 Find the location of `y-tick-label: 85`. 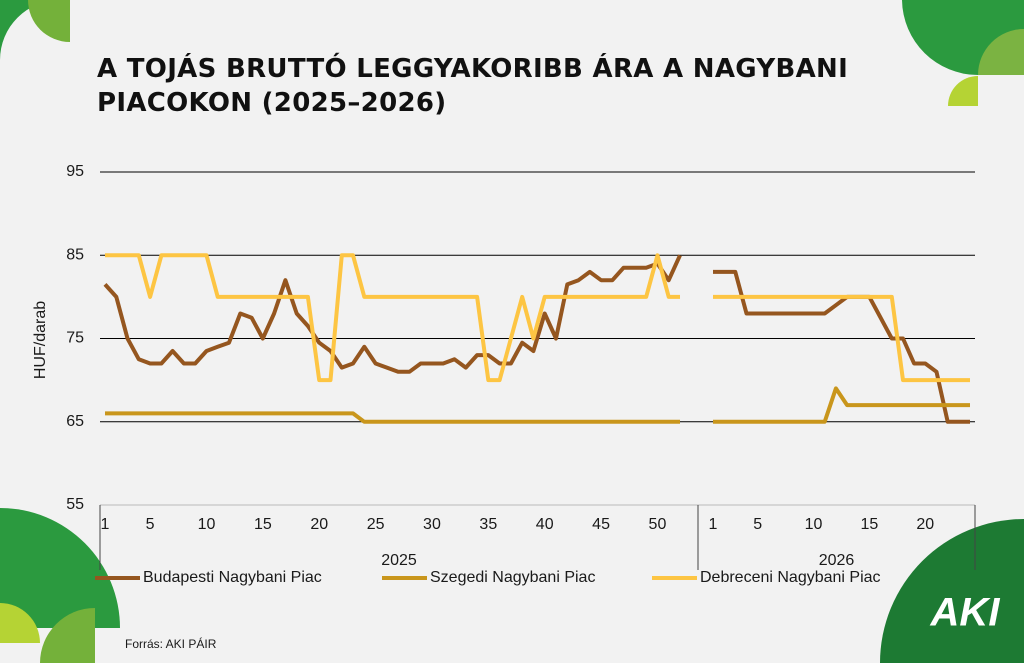

y-tick-label: 85 is located at coordinates (75, 254).